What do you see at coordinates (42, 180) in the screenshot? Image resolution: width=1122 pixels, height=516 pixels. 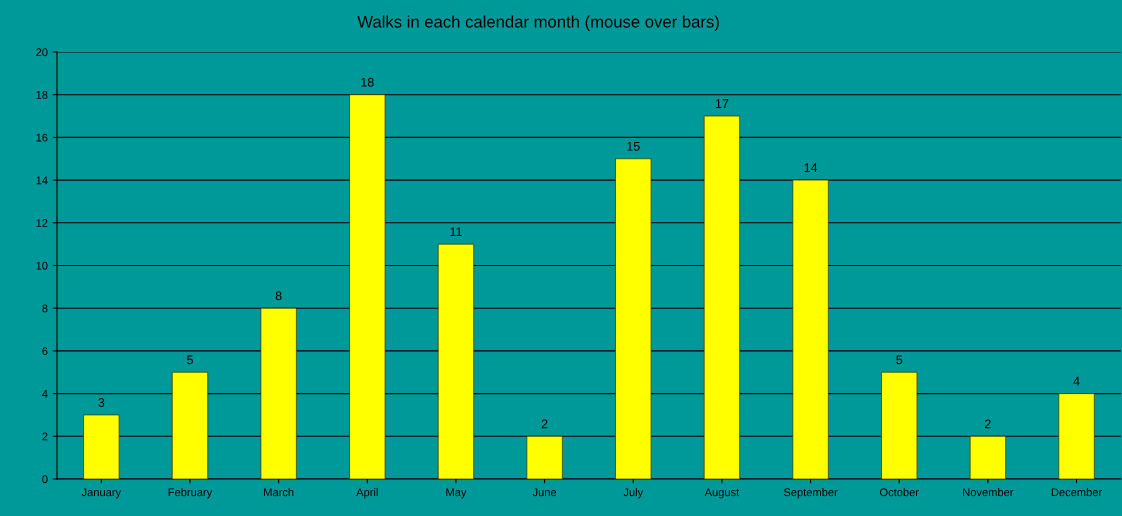 I see `y-tick-label: 14` at bounding box center [42, 180].